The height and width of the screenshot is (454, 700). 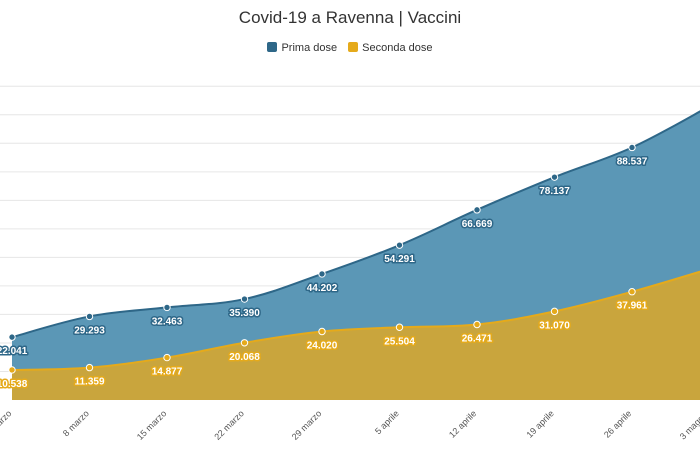 I want to click on data-label-prima-dose-8: 88.537, so click(x=632, y=161).